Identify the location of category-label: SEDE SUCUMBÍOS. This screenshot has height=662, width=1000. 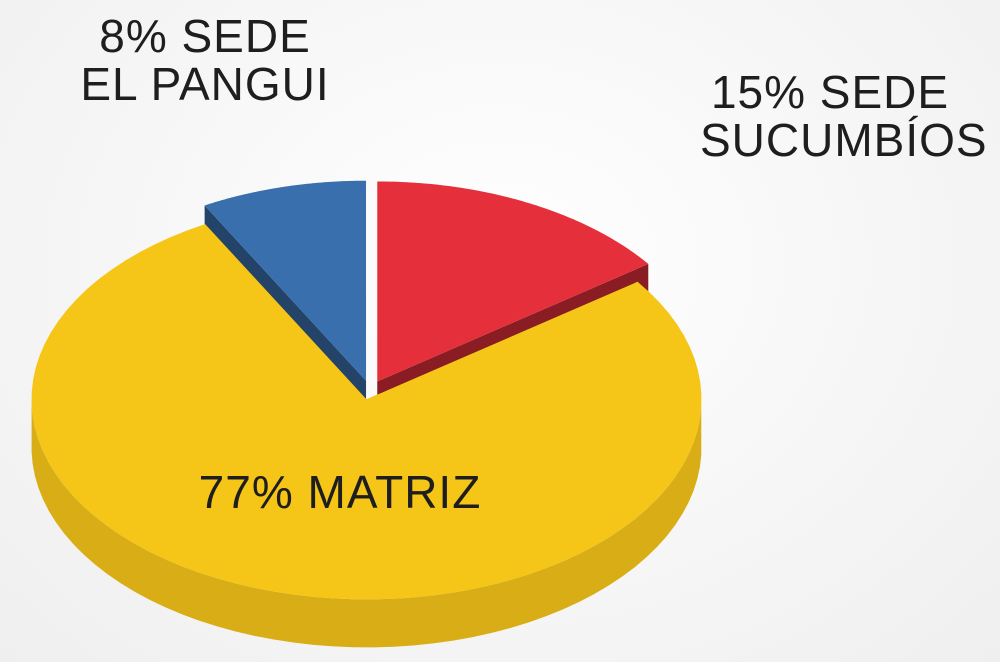
(844, 116).